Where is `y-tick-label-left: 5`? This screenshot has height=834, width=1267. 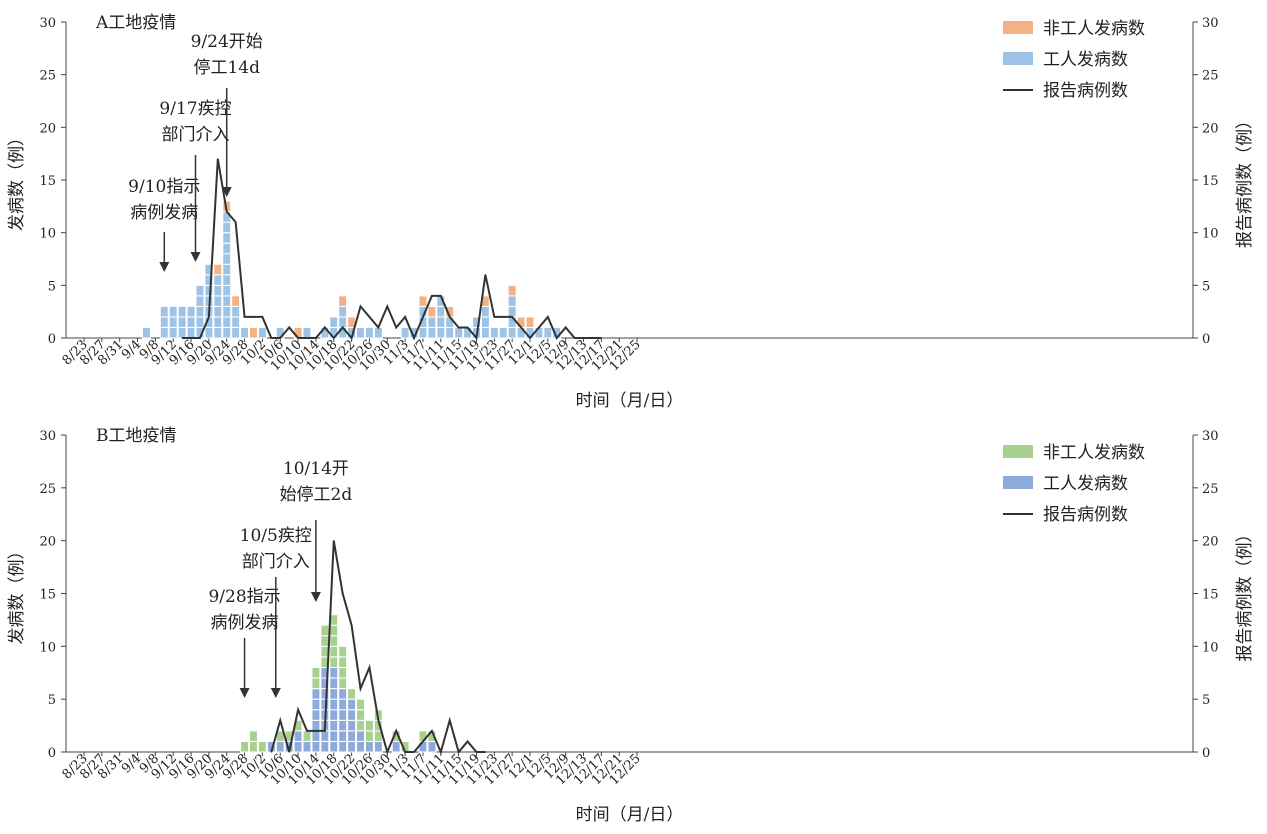
y-tick-label-left: 5 is located at coordinates (52, 286).